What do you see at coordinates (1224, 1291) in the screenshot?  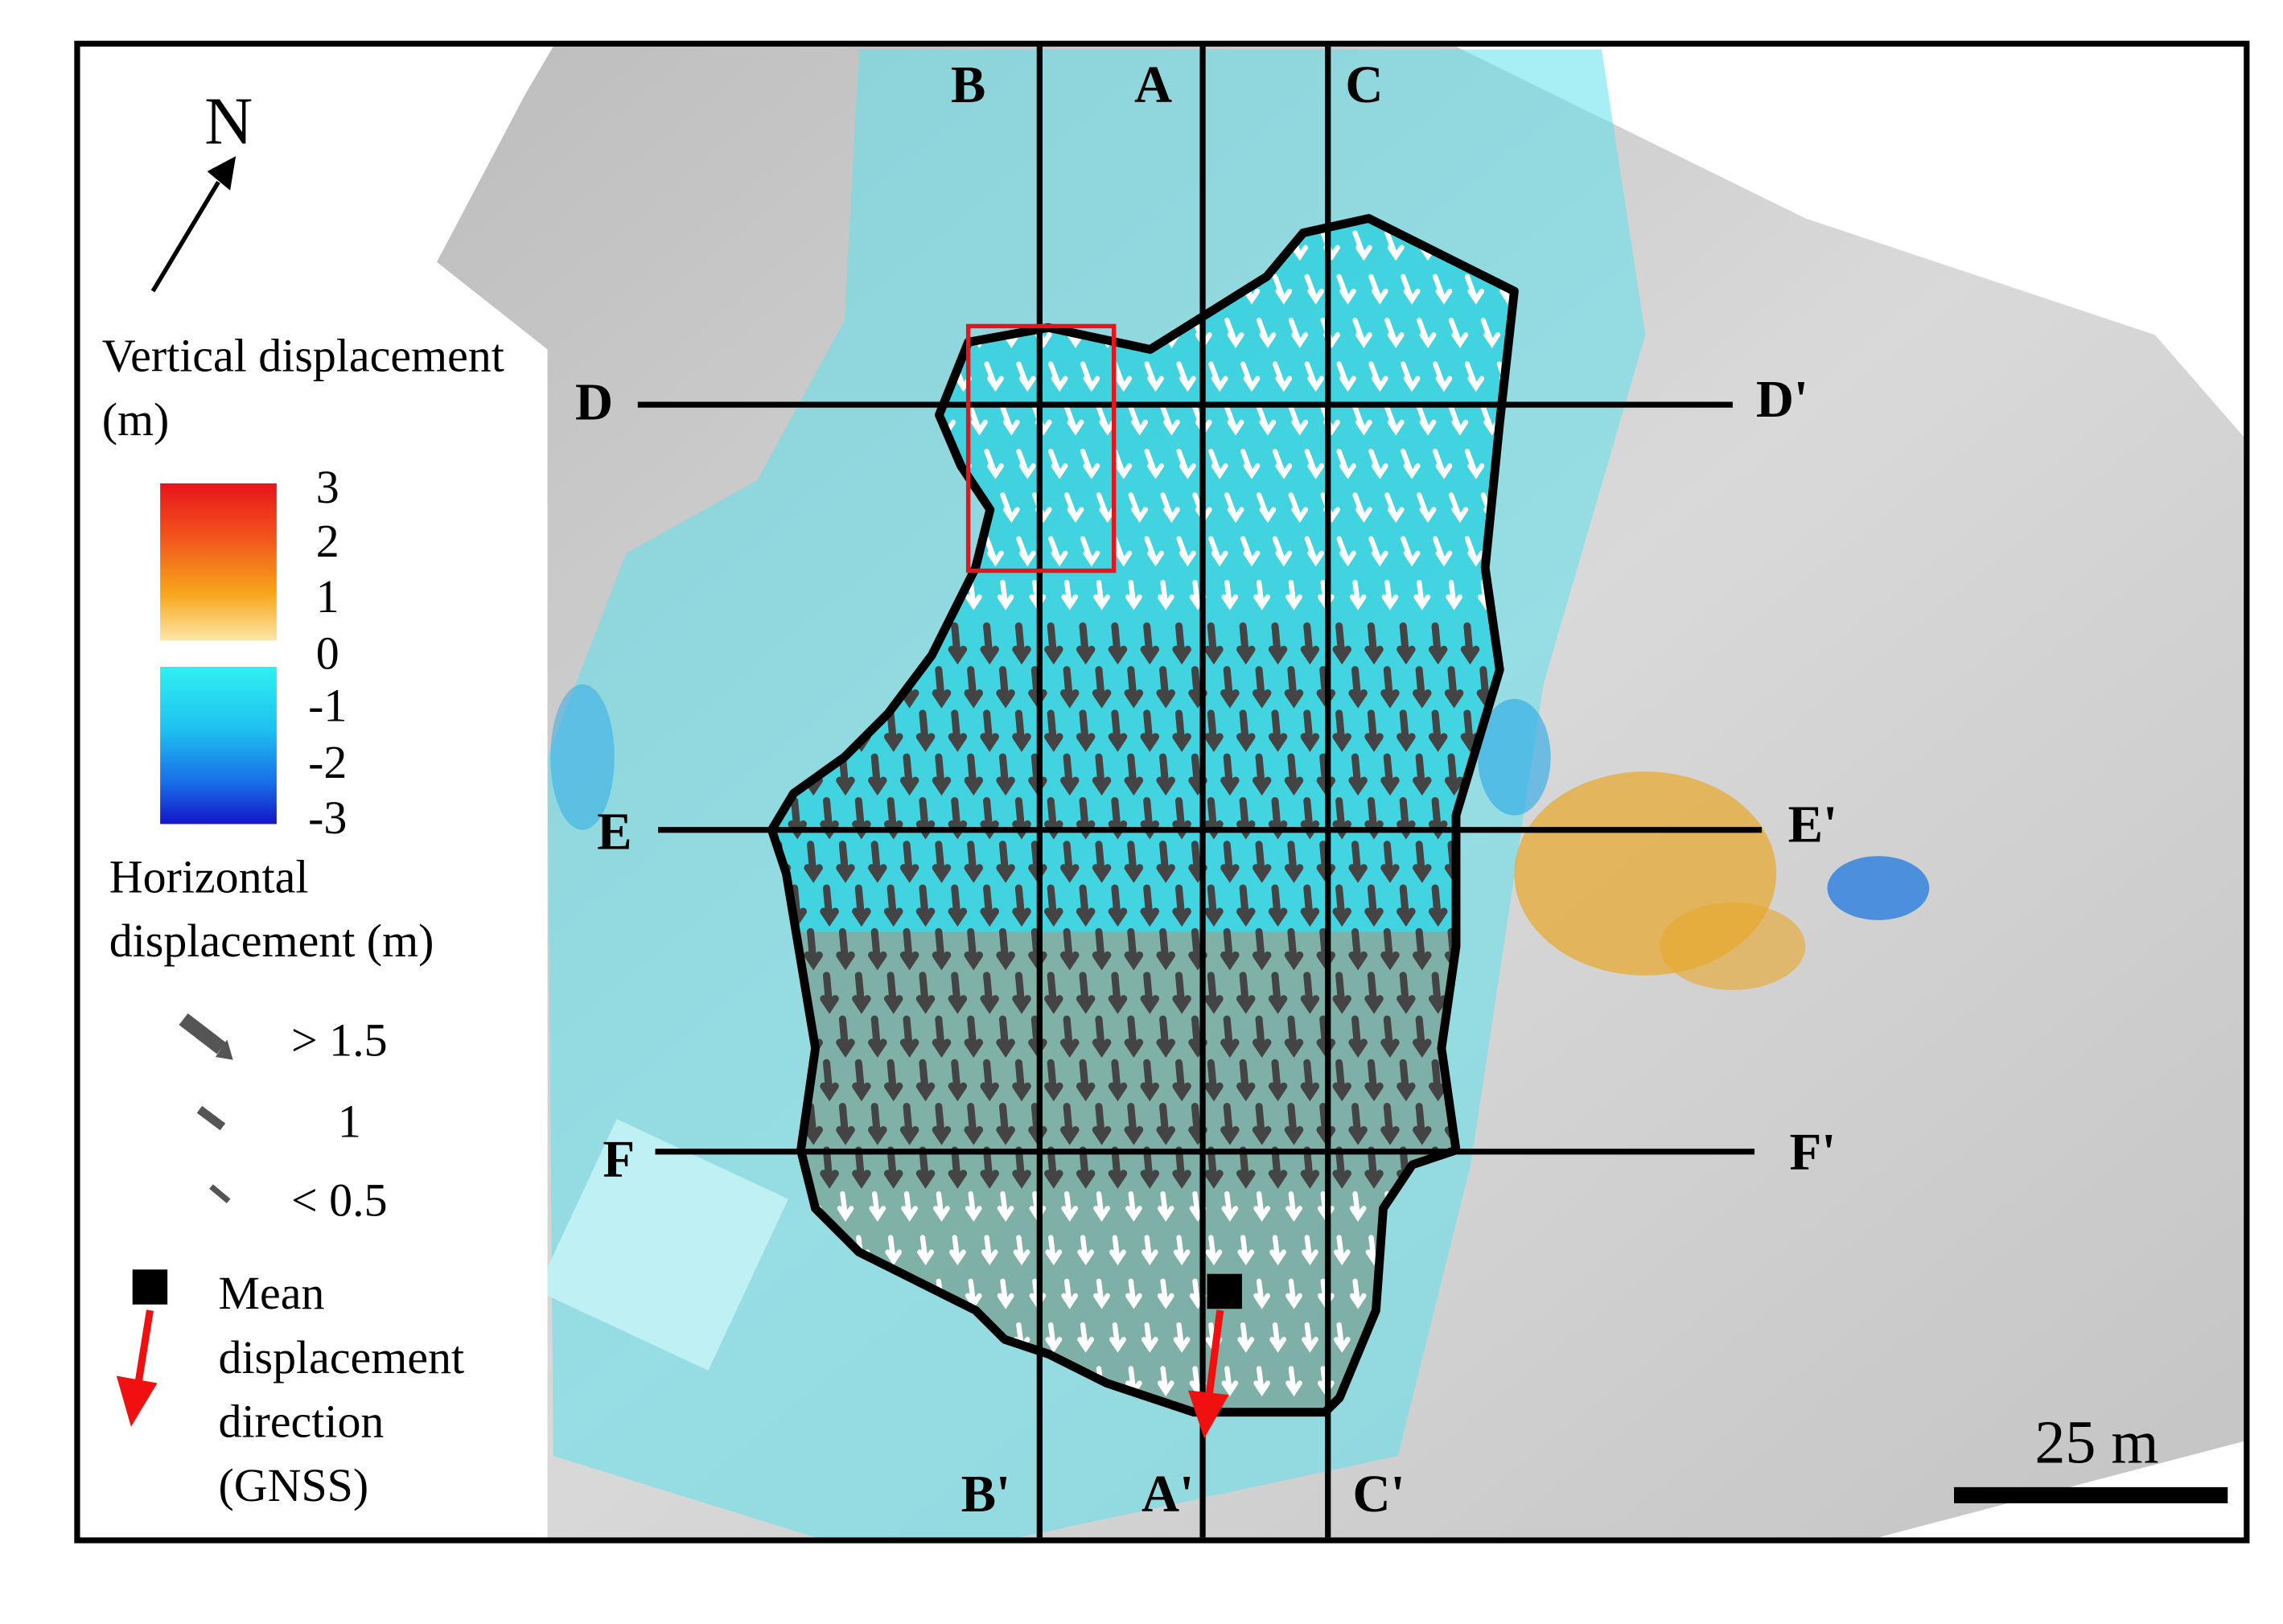 I see `gnss-station` at bounding box center [1224, 1291].